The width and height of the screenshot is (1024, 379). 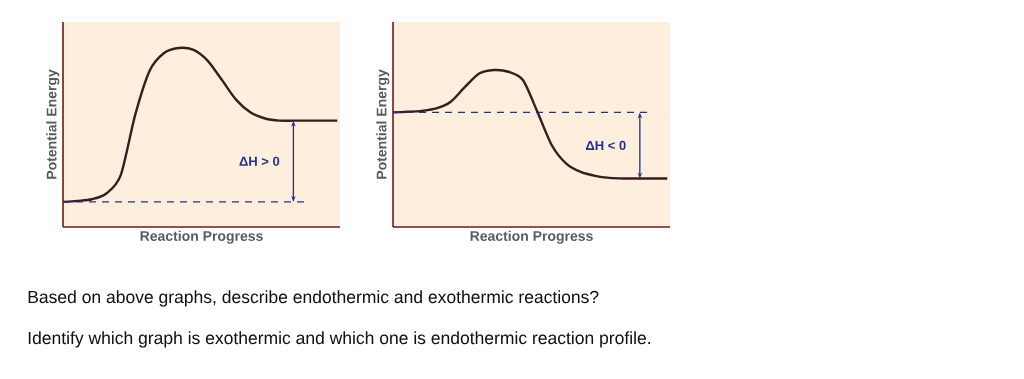 I want to click on text: Based on above graphs, describe endothermic and exothermic reactions?, so click(x=313, y=298).